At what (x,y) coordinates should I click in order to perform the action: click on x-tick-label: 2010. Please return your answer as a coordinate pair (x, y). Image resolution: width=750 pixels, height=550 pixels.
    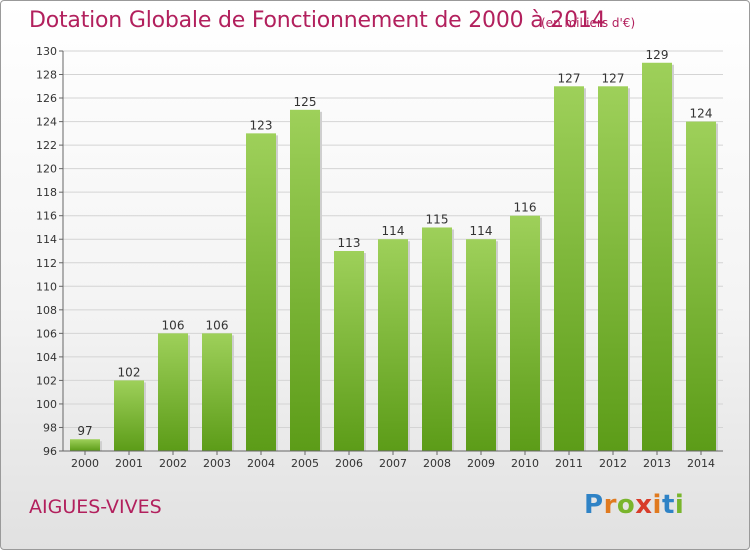
    Looking at the image, I should click on (525, 463).